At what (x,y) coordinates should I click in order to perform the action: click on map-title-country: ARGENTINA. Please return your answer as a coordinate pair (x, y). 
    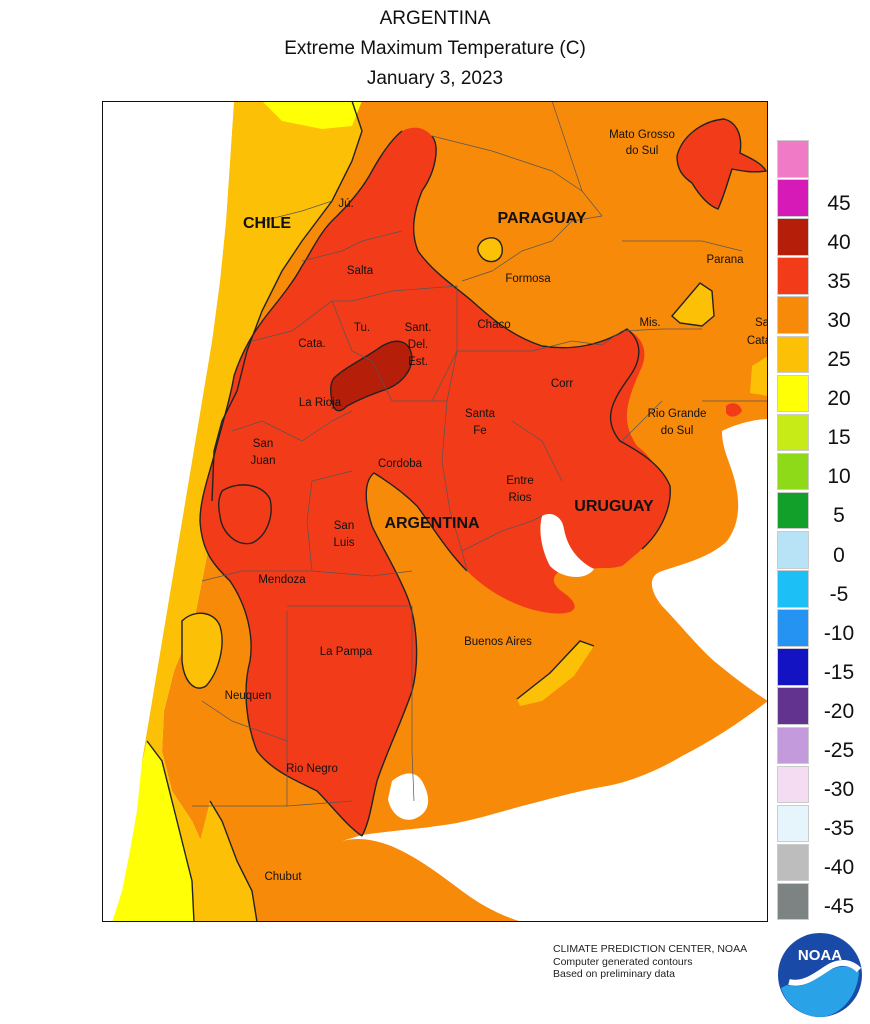
    Looking at the image, I should click on (435, 18).